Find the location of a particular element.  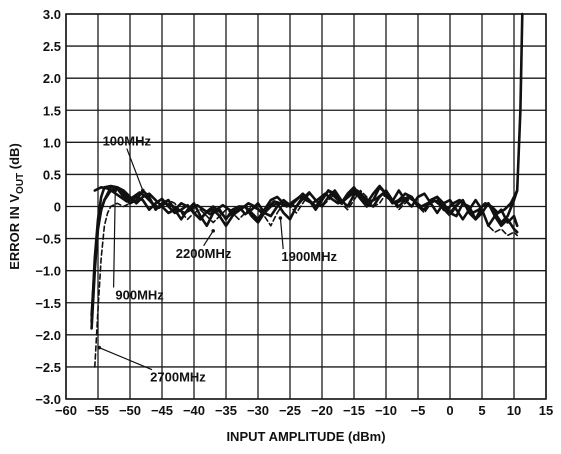

y-tick-label: −1.0 is located at coordinates (48, 271).